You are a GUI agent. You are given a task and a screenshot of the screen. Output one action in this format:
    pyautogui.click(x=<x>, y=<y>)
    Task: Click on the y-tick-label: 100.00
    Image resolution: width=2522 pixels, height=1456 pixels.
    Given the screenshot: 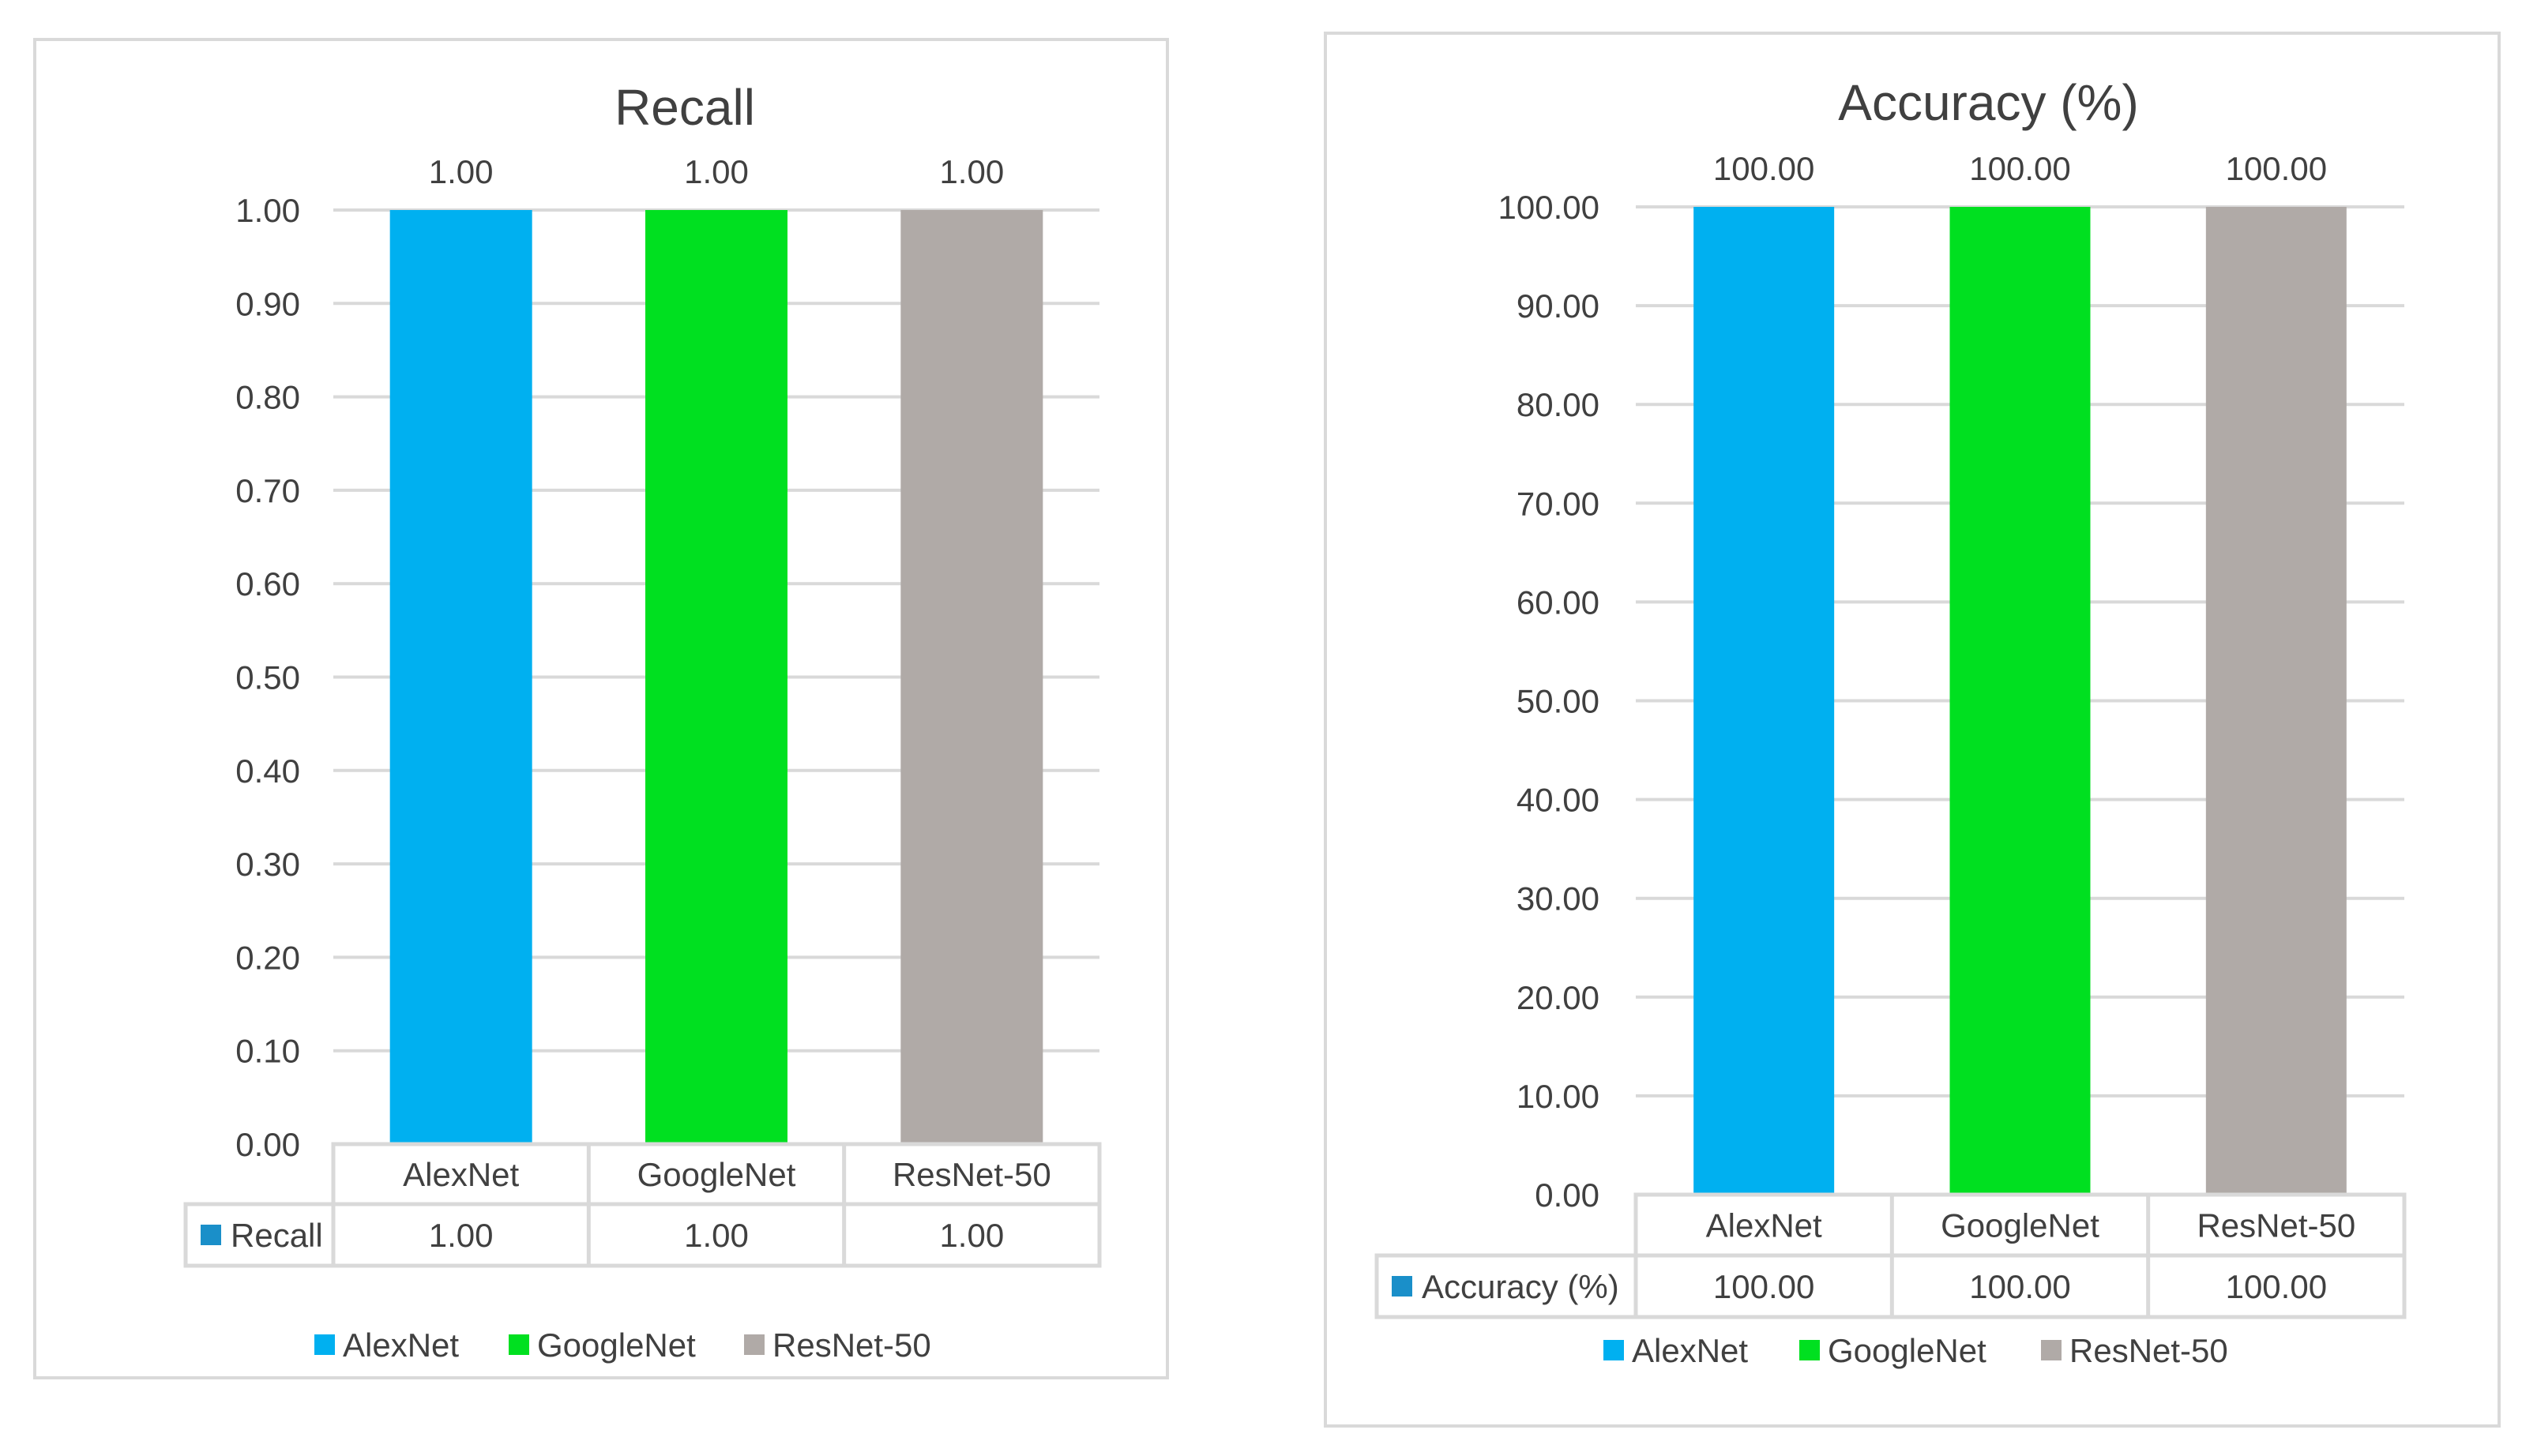 What is the action you would take?
    pyautogui.click(x=1548, y=207)
    